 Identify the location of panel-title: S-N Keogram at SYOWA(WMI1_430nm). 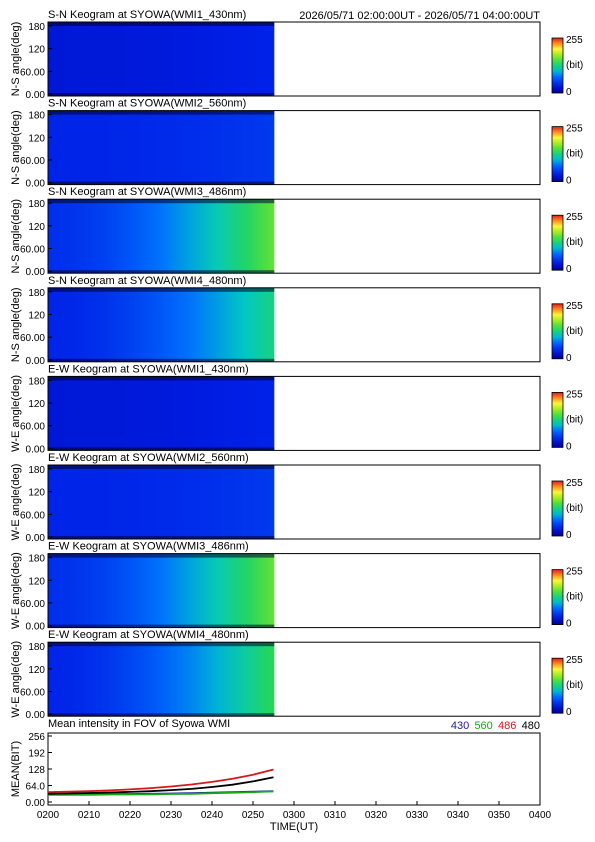
(147, 15).